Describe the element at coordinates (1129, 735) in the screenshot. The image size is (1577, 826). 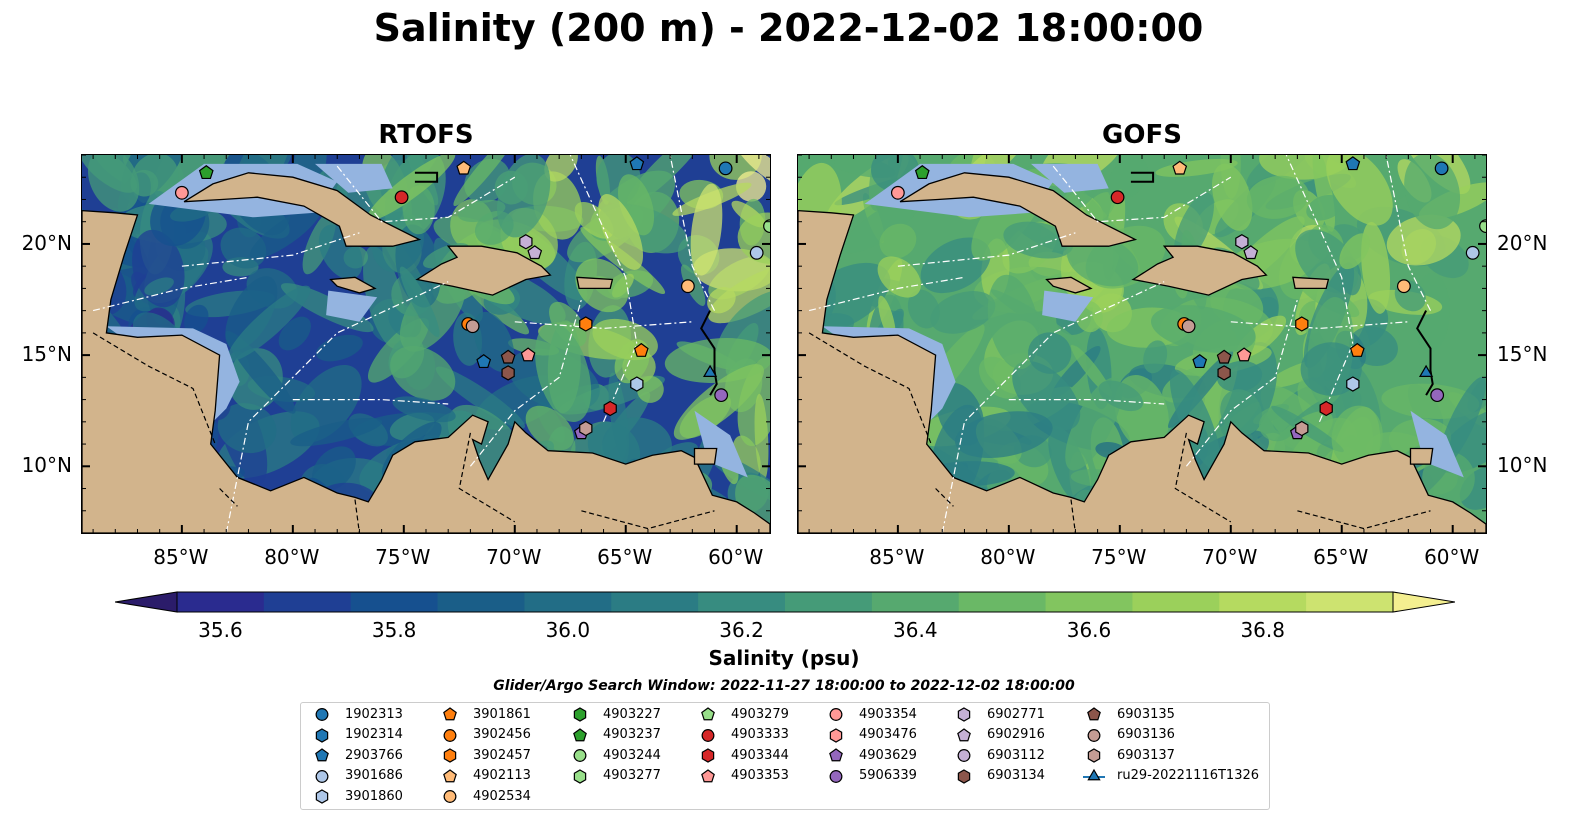
I see `legend-item: 6903136` at that location.